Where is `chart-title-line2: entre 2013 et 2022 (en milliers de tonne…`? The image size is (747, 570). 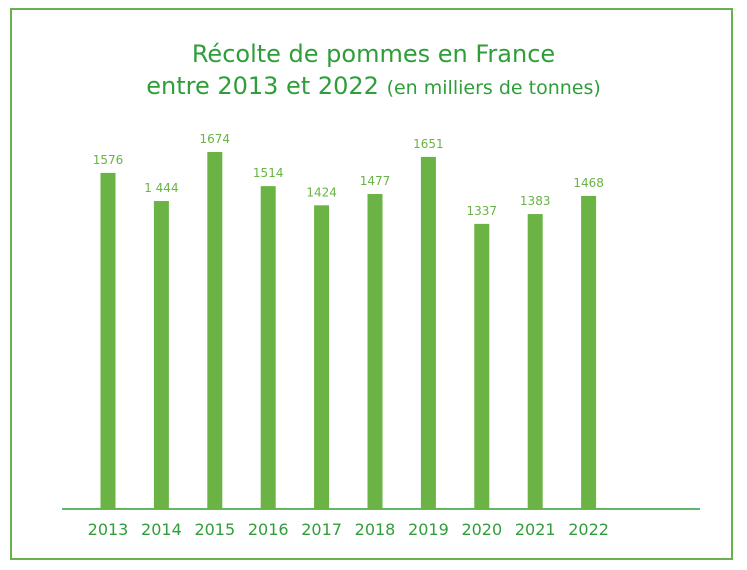 chart-title-line2: entre 2013 et 2022 (en milliers de tonne… is located at coordinates (373, 87).